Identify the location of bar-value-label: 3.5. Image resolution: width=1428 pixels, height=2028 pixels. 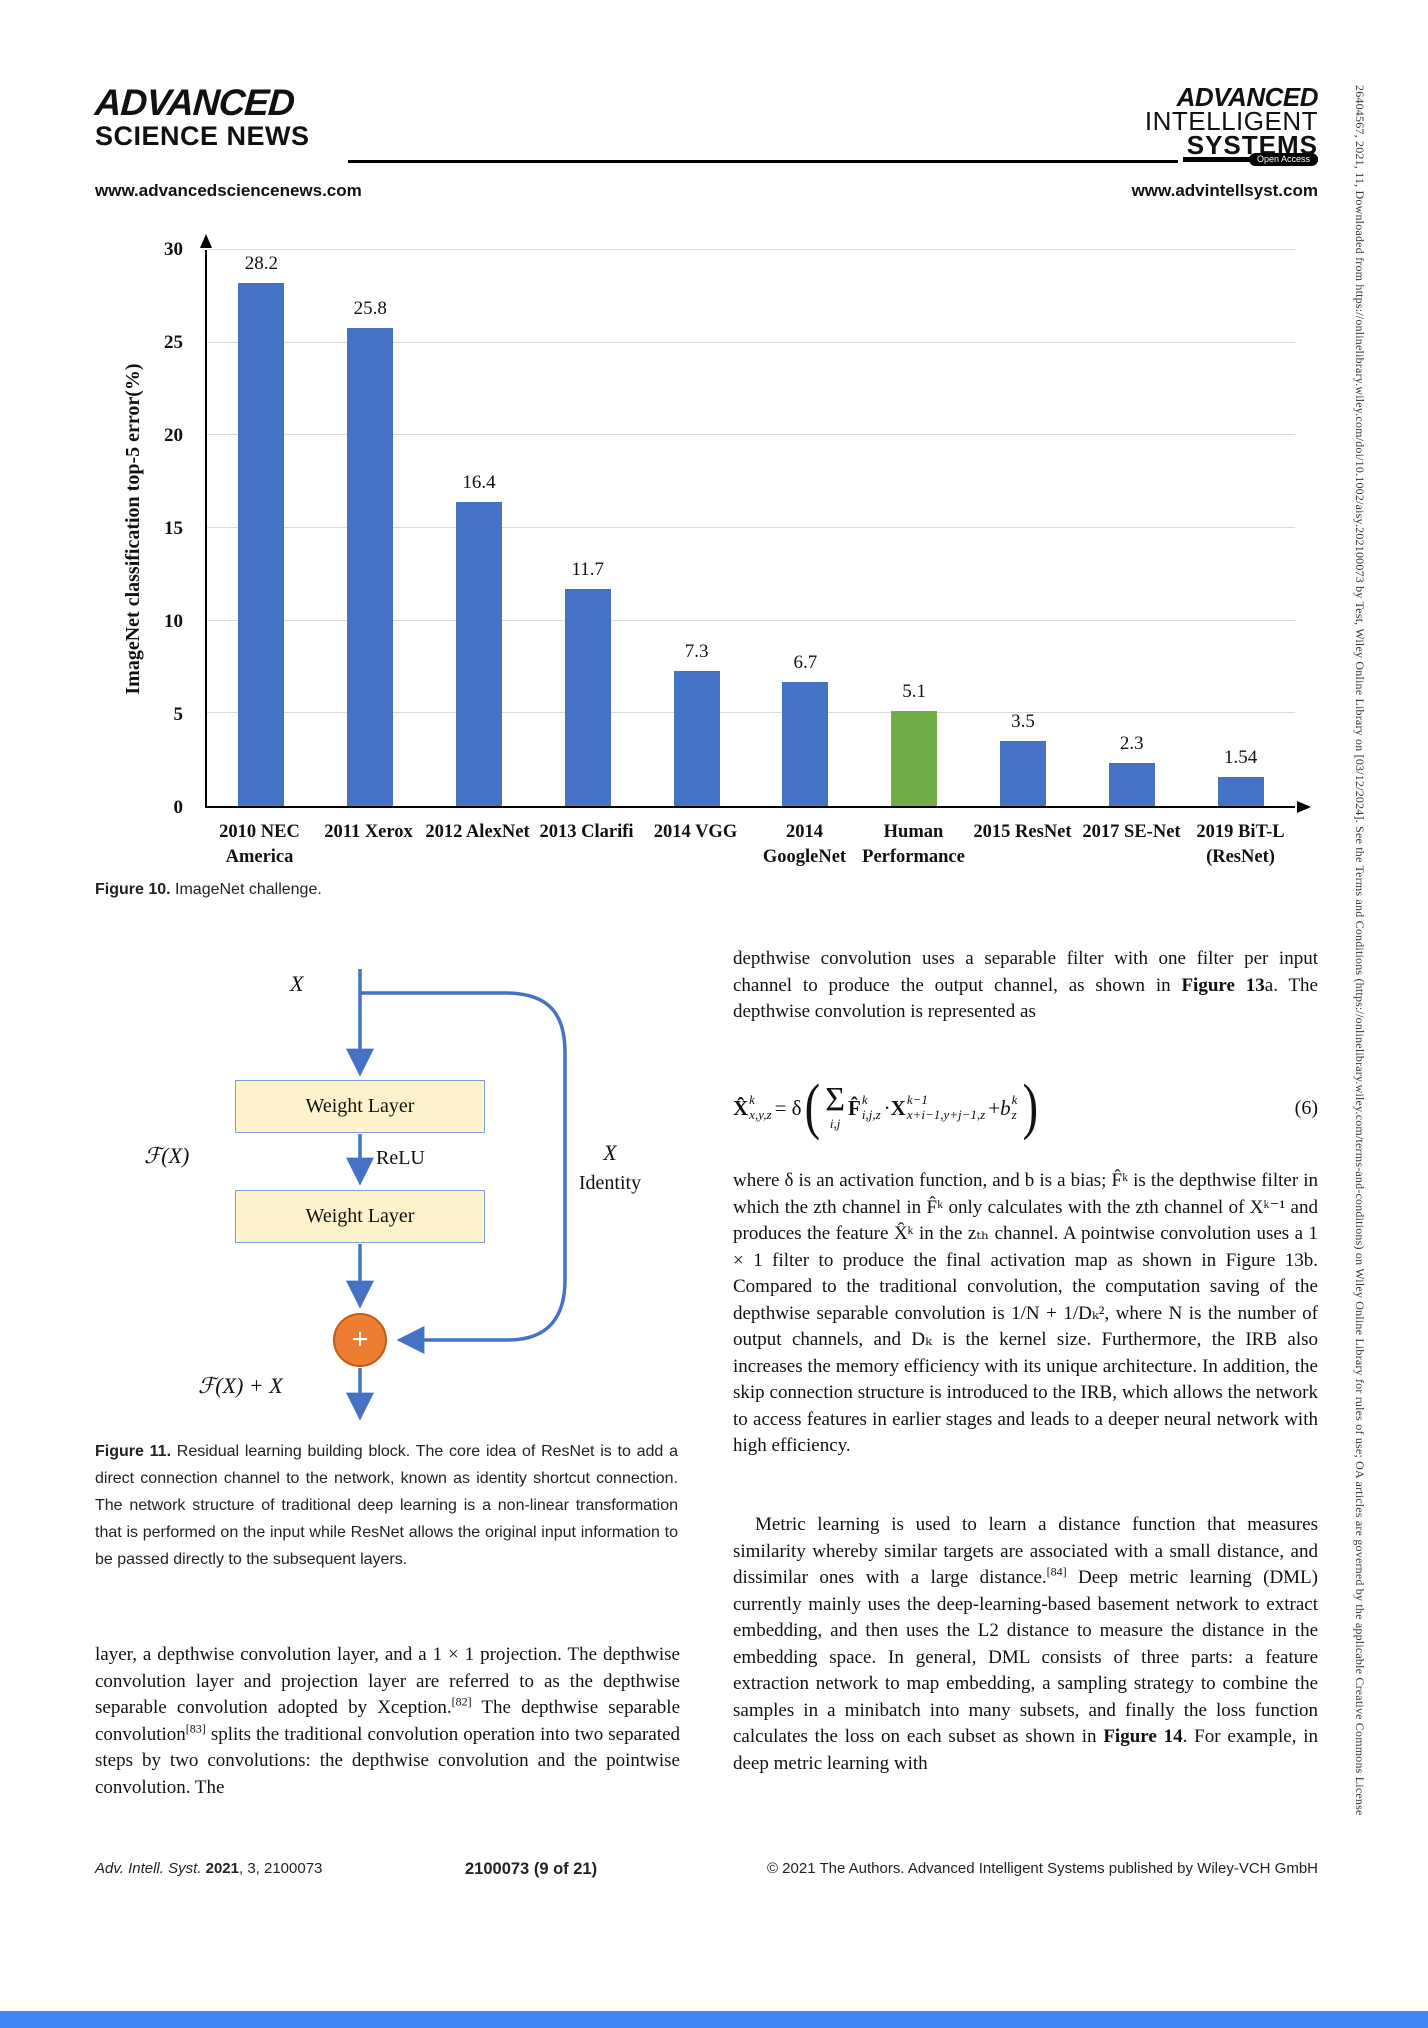
(1023, 722).